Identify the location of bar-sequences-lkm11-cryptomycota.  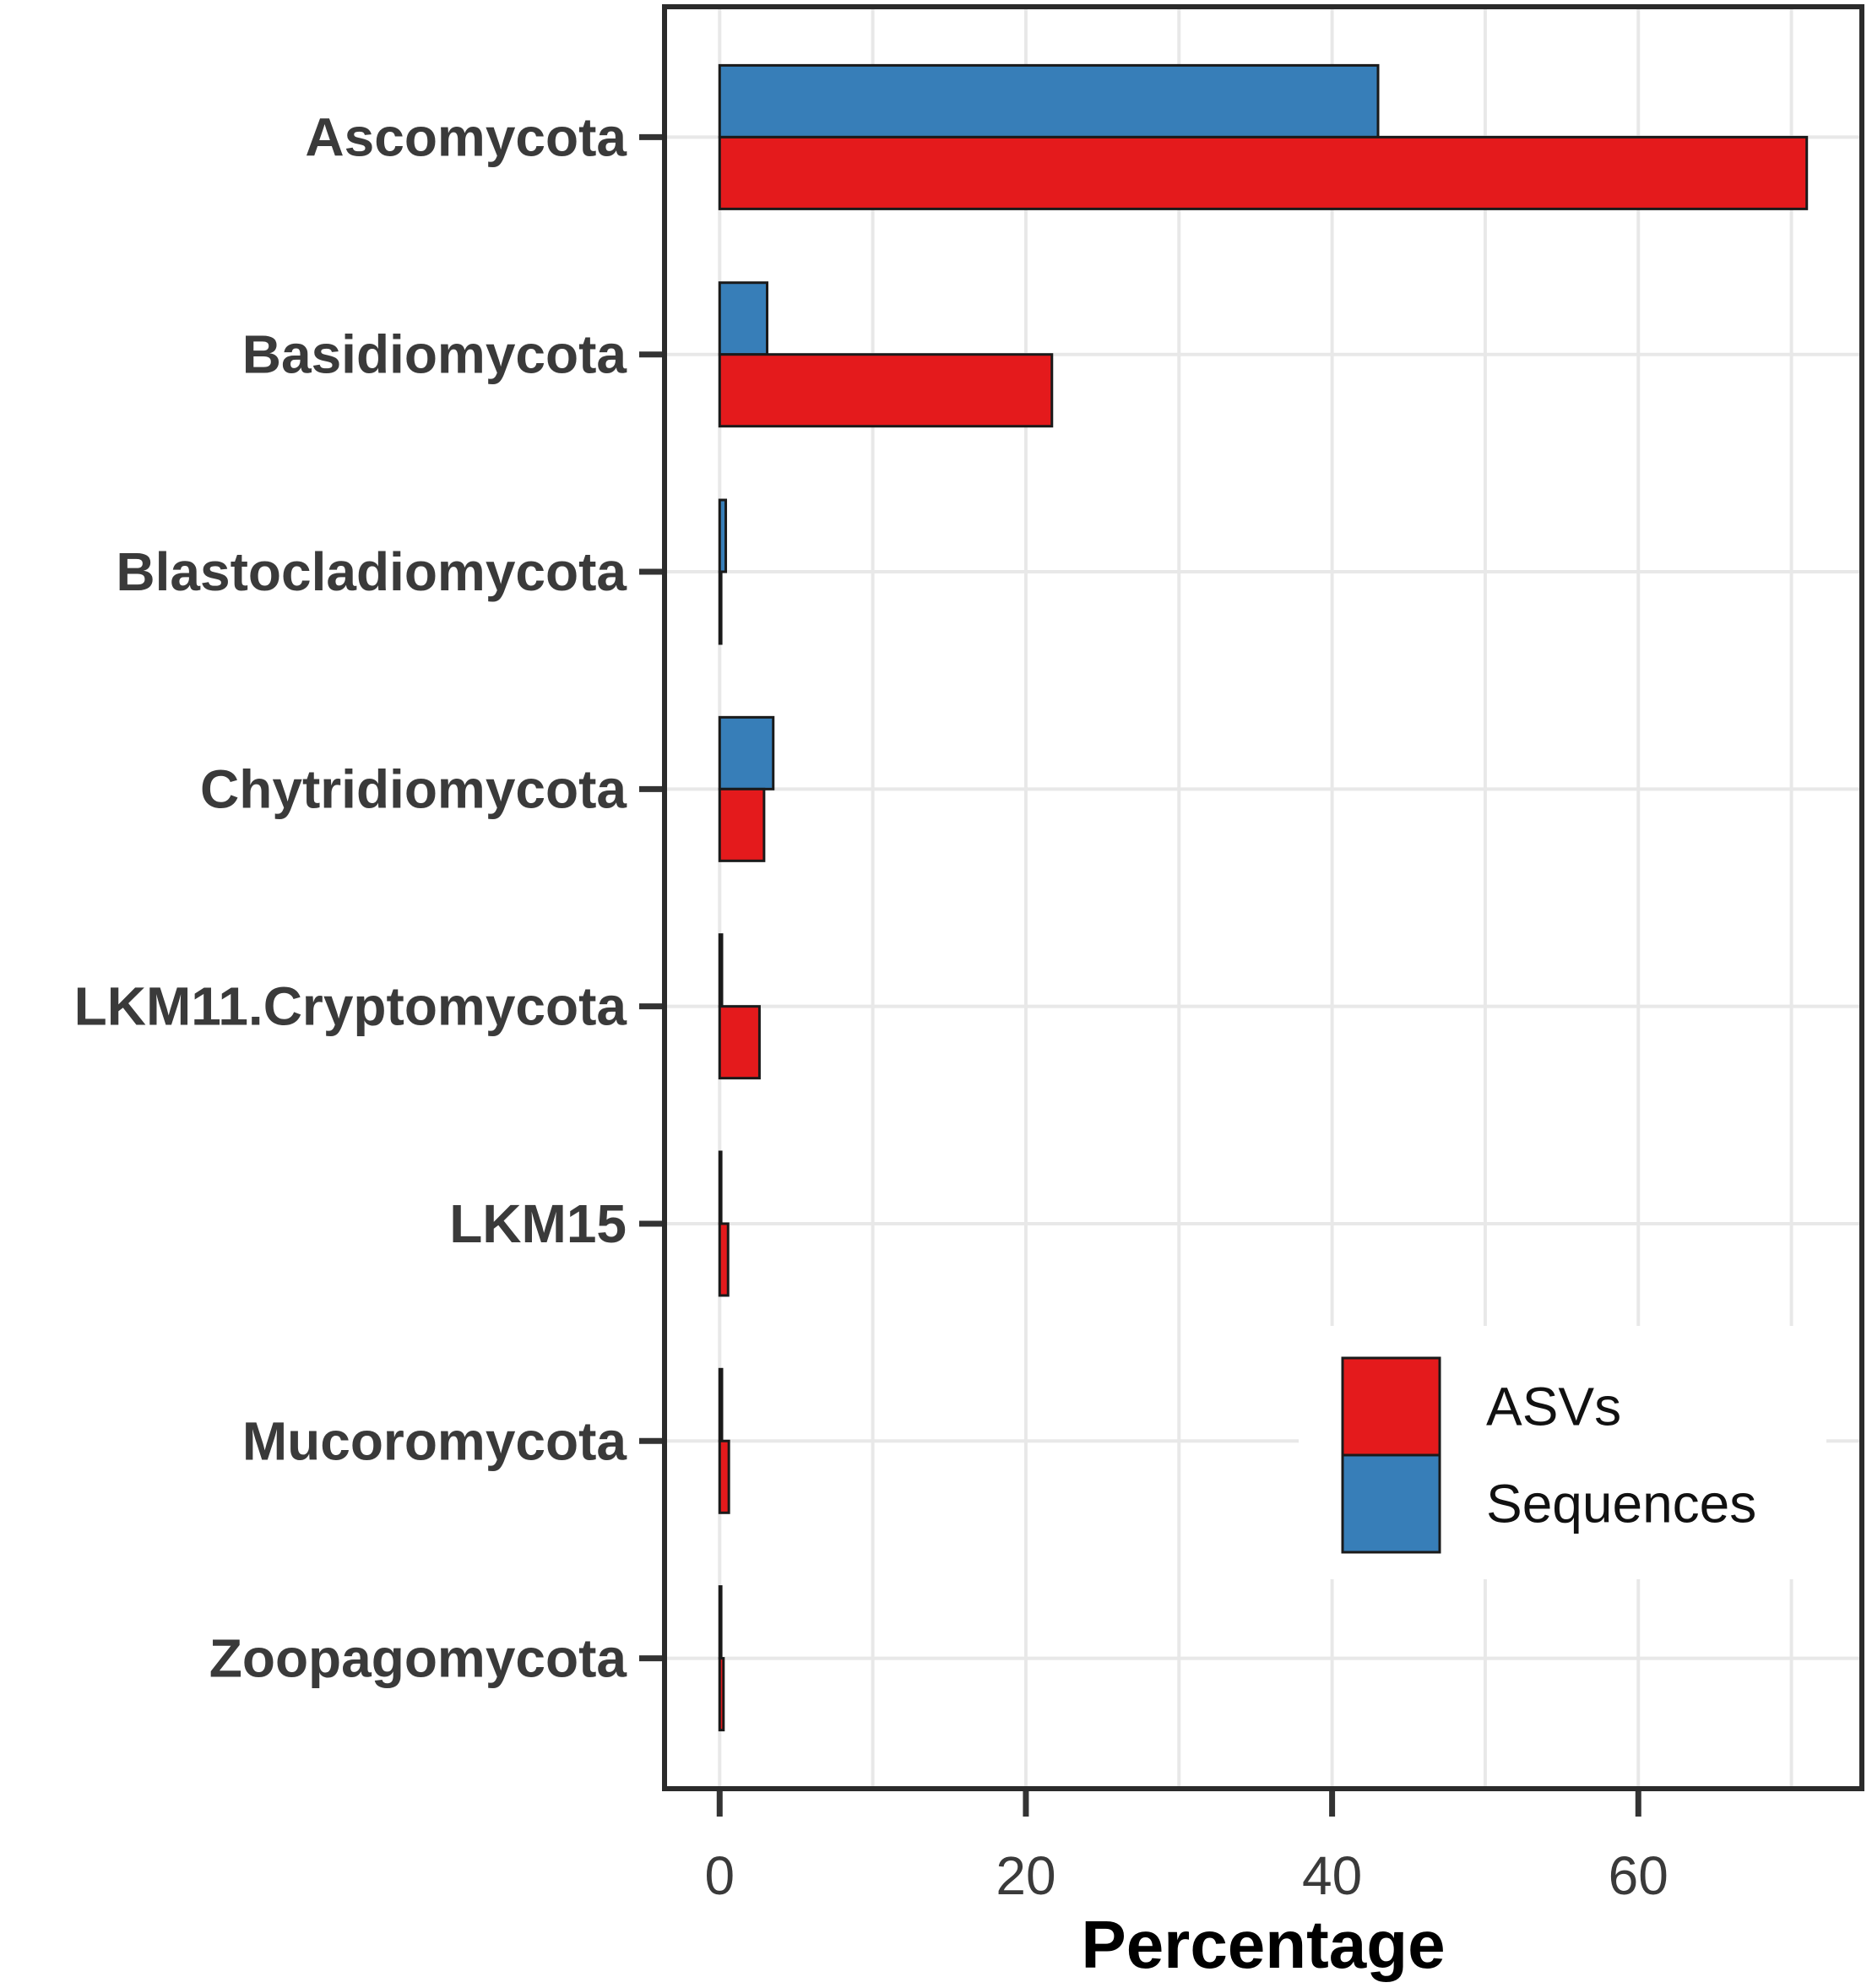
(721, 971).